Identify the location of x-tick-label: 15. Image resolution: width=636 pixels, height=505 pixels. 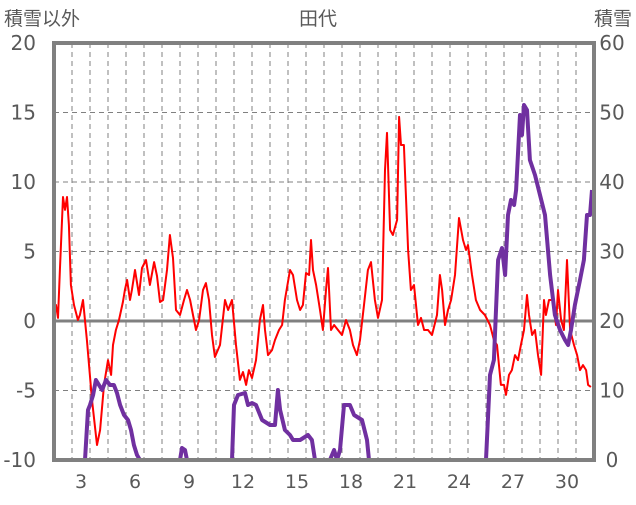
(297, 482).